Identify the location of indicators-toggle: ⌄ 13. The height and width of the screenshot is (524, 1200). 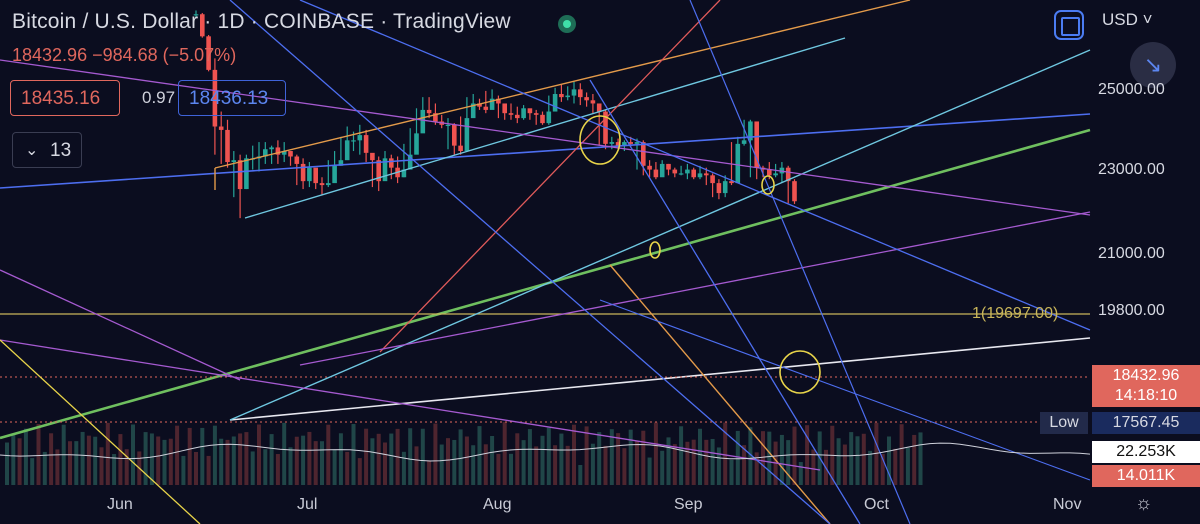
(47, 150).